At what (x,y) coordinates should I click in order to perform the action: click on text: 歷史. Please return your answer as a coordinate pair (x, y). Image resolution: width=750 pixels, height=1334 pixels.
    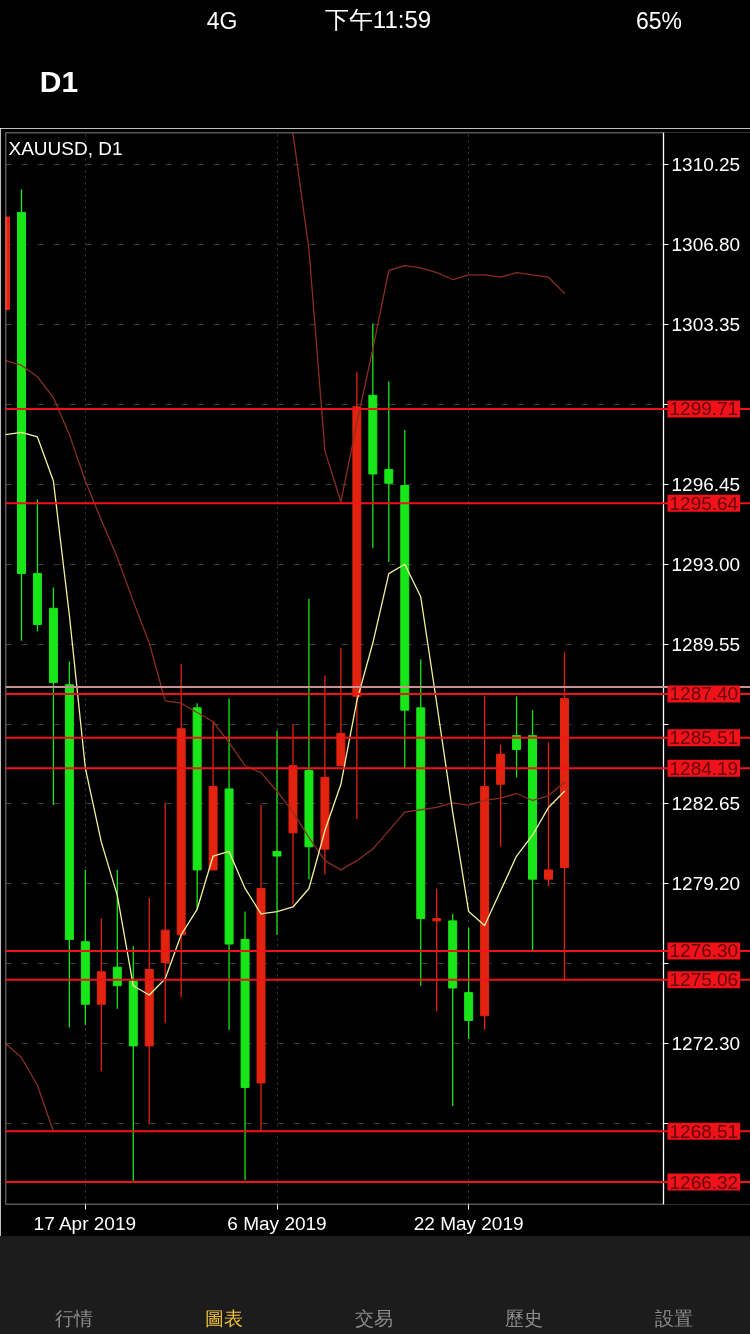
    Looking at the image, I should click on (524, 1319).